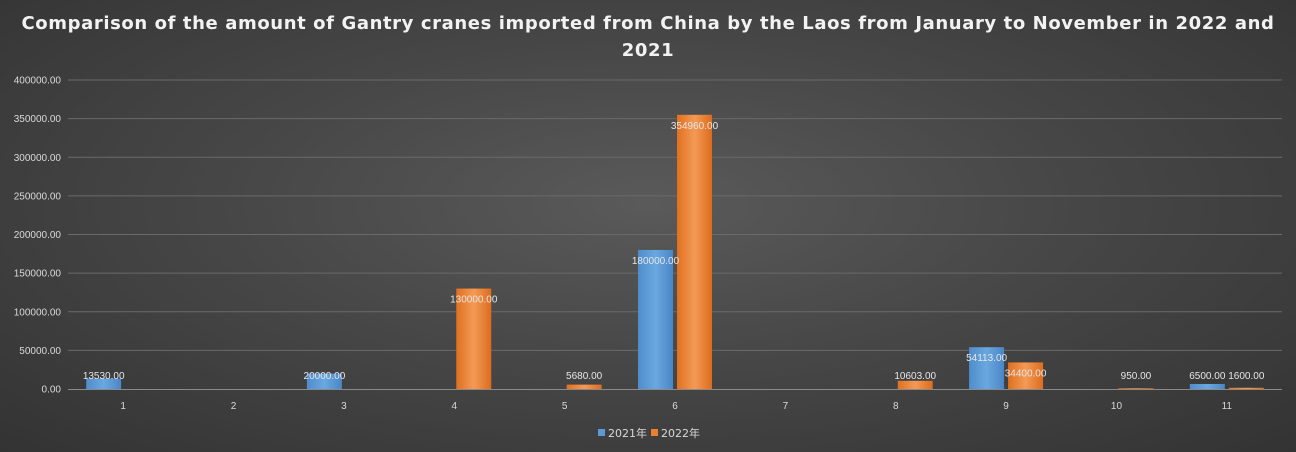 Image resolution: width=1296 pixels, height=452 pixels. I want to click on y-tick-label: 200000.00, so click(38, 235).